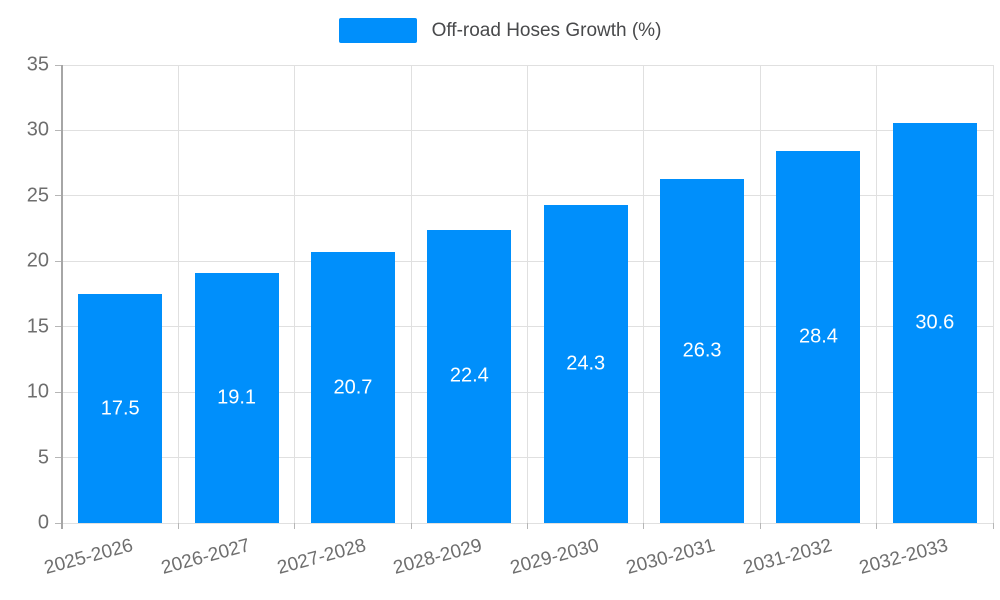 The height and width of the screenshot is (600, 1000). Describe the element at coordinates (43, 522) in the screenshot. I see `y-axis-label: 0` at that location.